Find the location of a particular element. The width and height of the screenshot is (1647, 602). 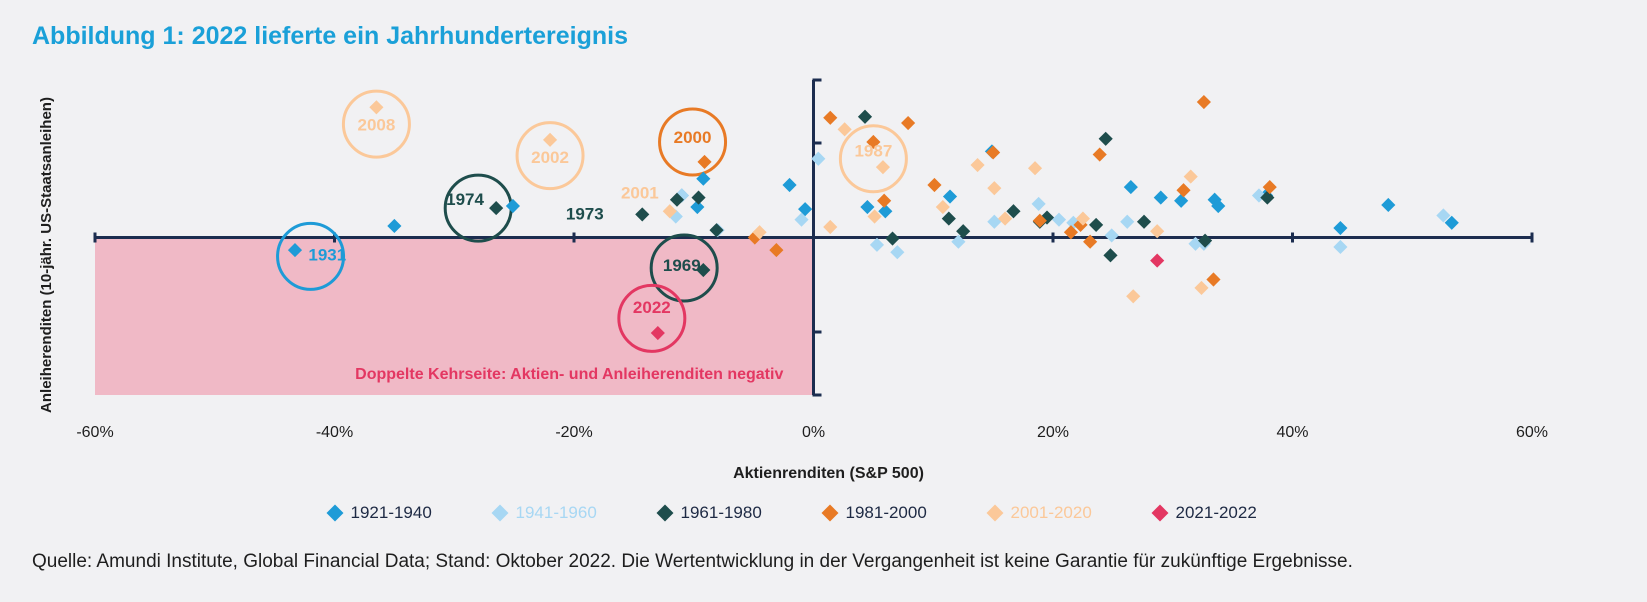

year-label: 2022 is located at coordinates (652, 307).